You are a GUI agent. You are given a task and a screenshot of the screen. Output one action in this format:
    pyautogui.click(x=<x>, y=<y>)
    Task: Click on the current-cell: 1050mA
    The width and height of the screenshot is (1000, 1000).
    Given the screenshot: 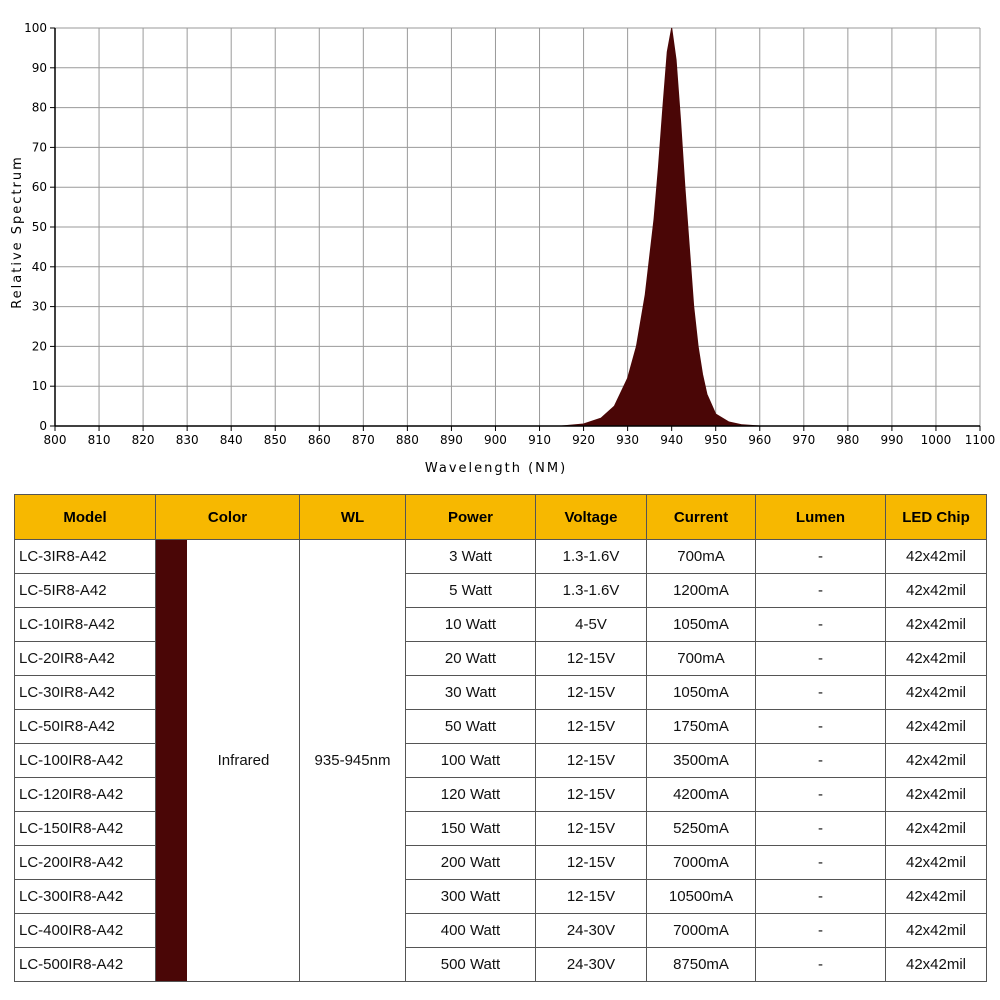 What is the action you would take?
    pyautogui.click(x=701, y=692)
    